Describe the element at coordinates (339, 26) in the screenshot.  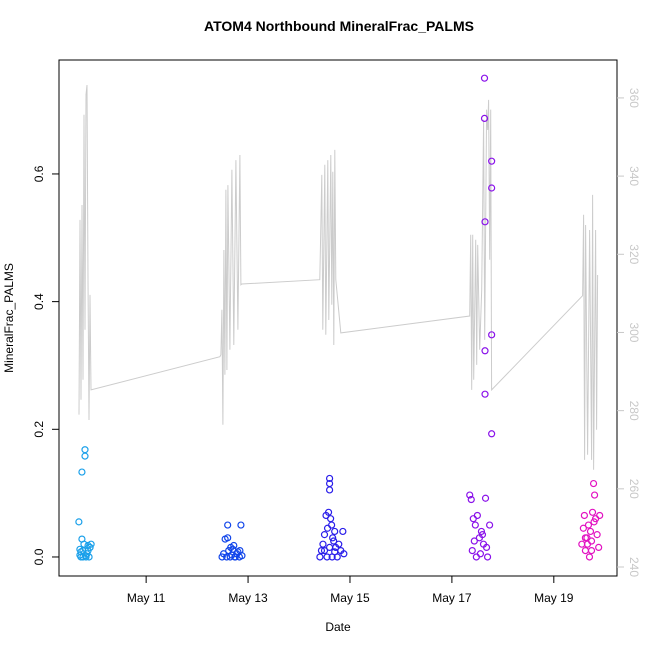
I see `chart-title: ATOM4 Northbound MineralFrac_PALMS` at that location.